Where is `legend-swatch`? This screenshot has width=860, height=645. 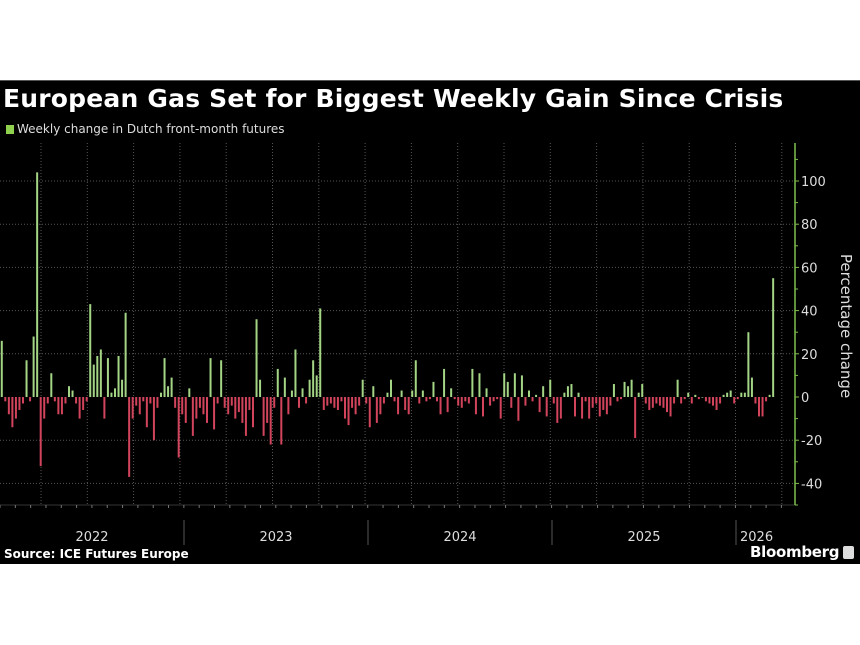
legend-swatch is located at coordinates (10, 129).